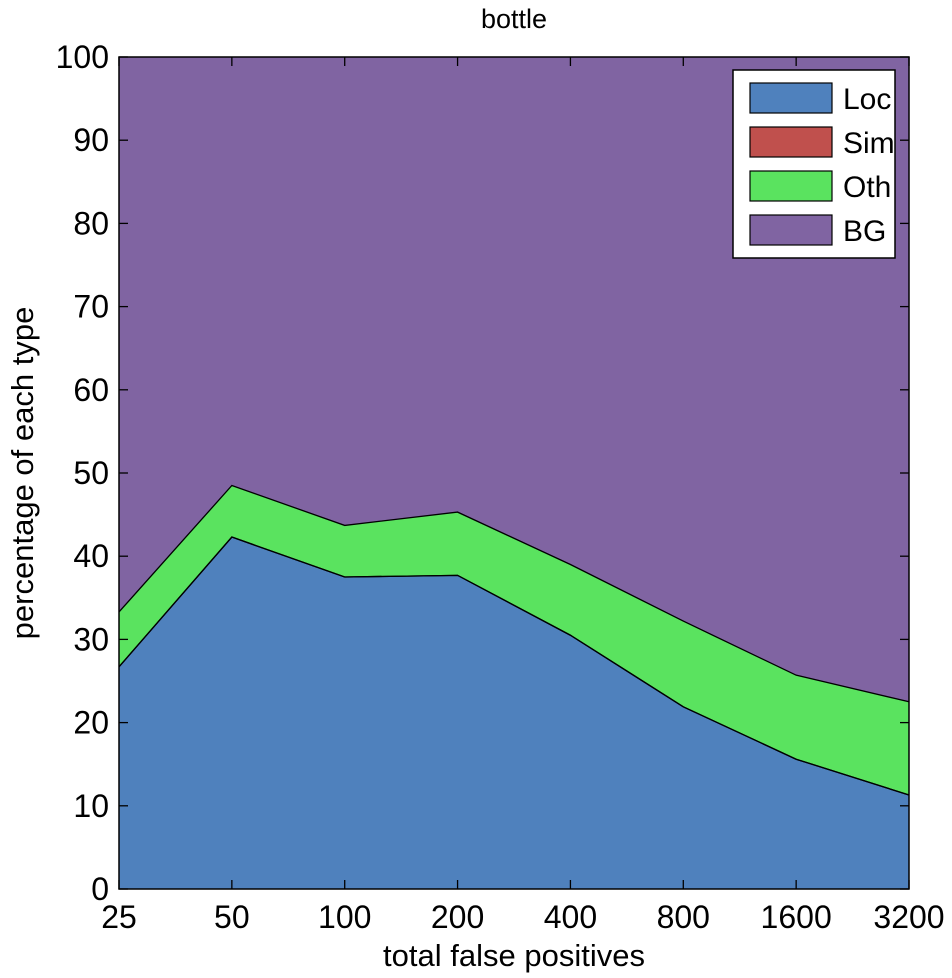 This screenshot has width=952, height=978. What do you see at coordinates (91, 140) in the screenshot?
I see `y-tick-label: 90` at bounding box center [91, 140].